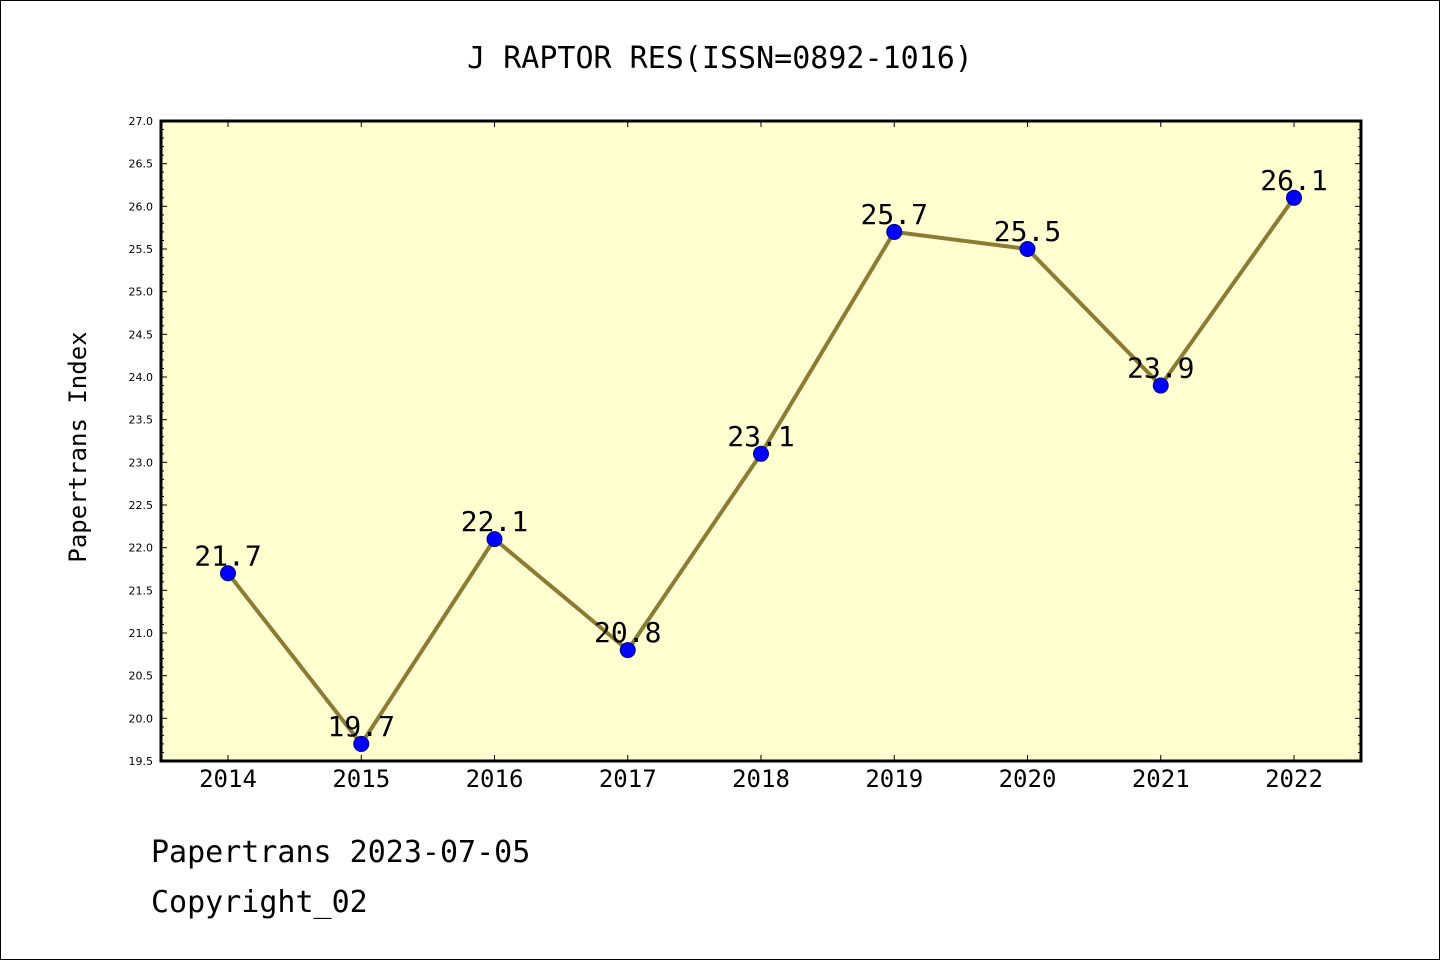  What do you see at coordinates (628, 779) in the screenshot?
I see `x-tick-label: 2017` at bounding box center [628, 779].